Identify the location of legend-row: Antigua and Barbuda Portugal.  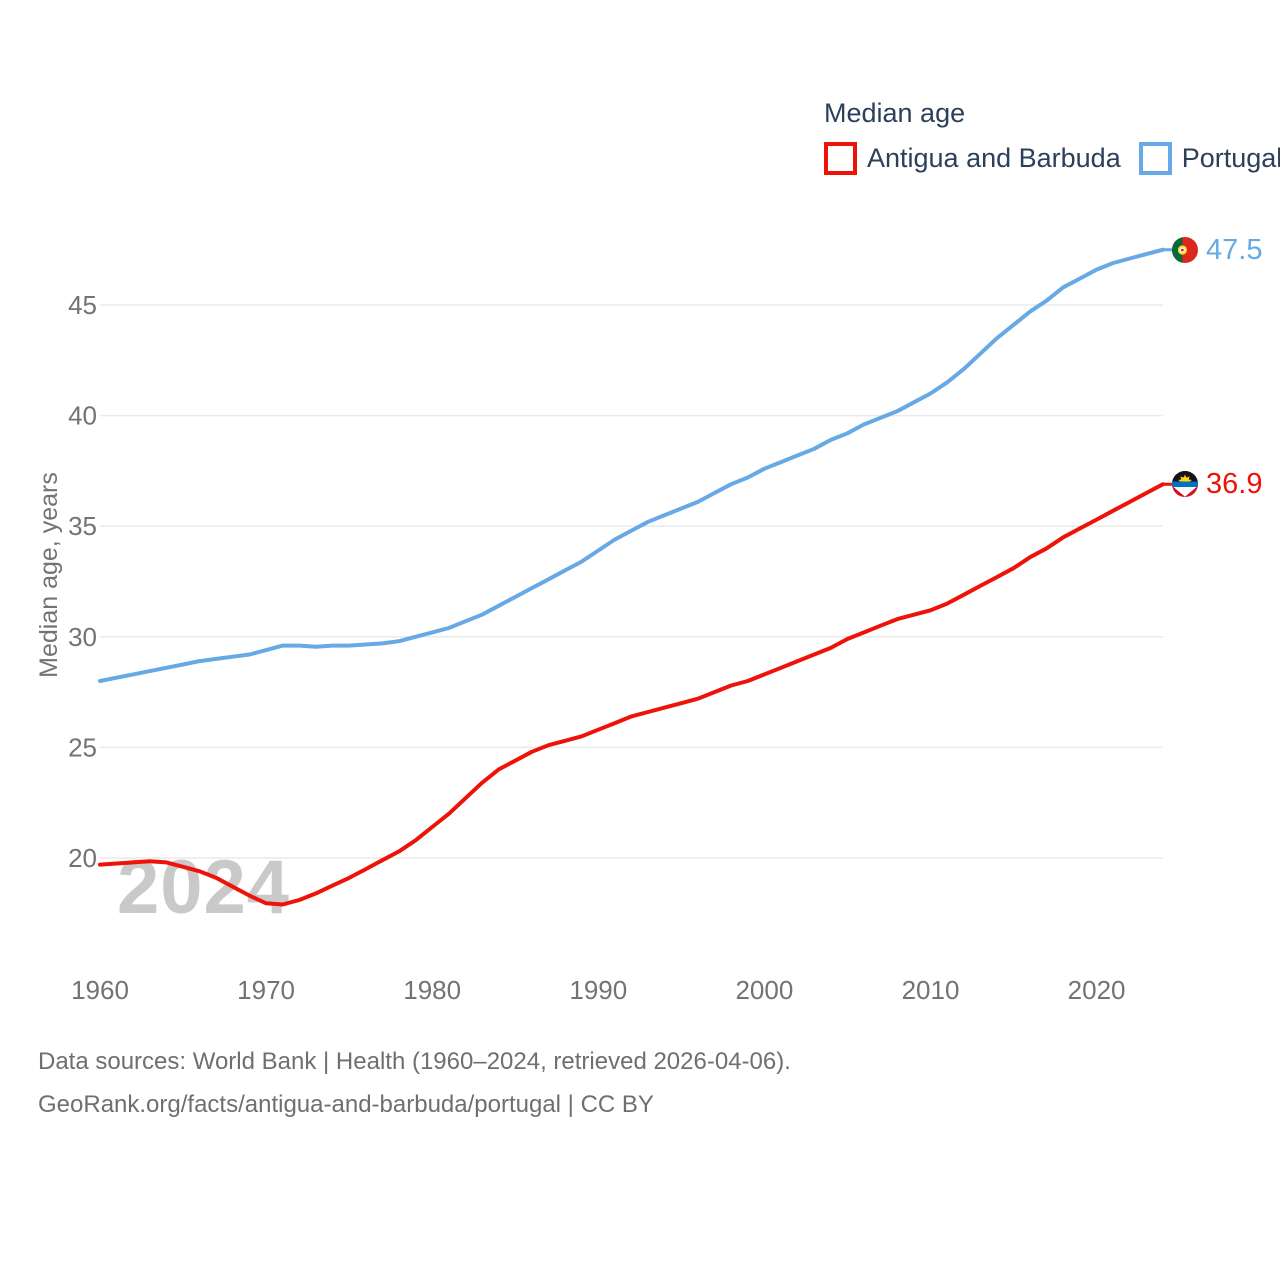
(1052, 158).